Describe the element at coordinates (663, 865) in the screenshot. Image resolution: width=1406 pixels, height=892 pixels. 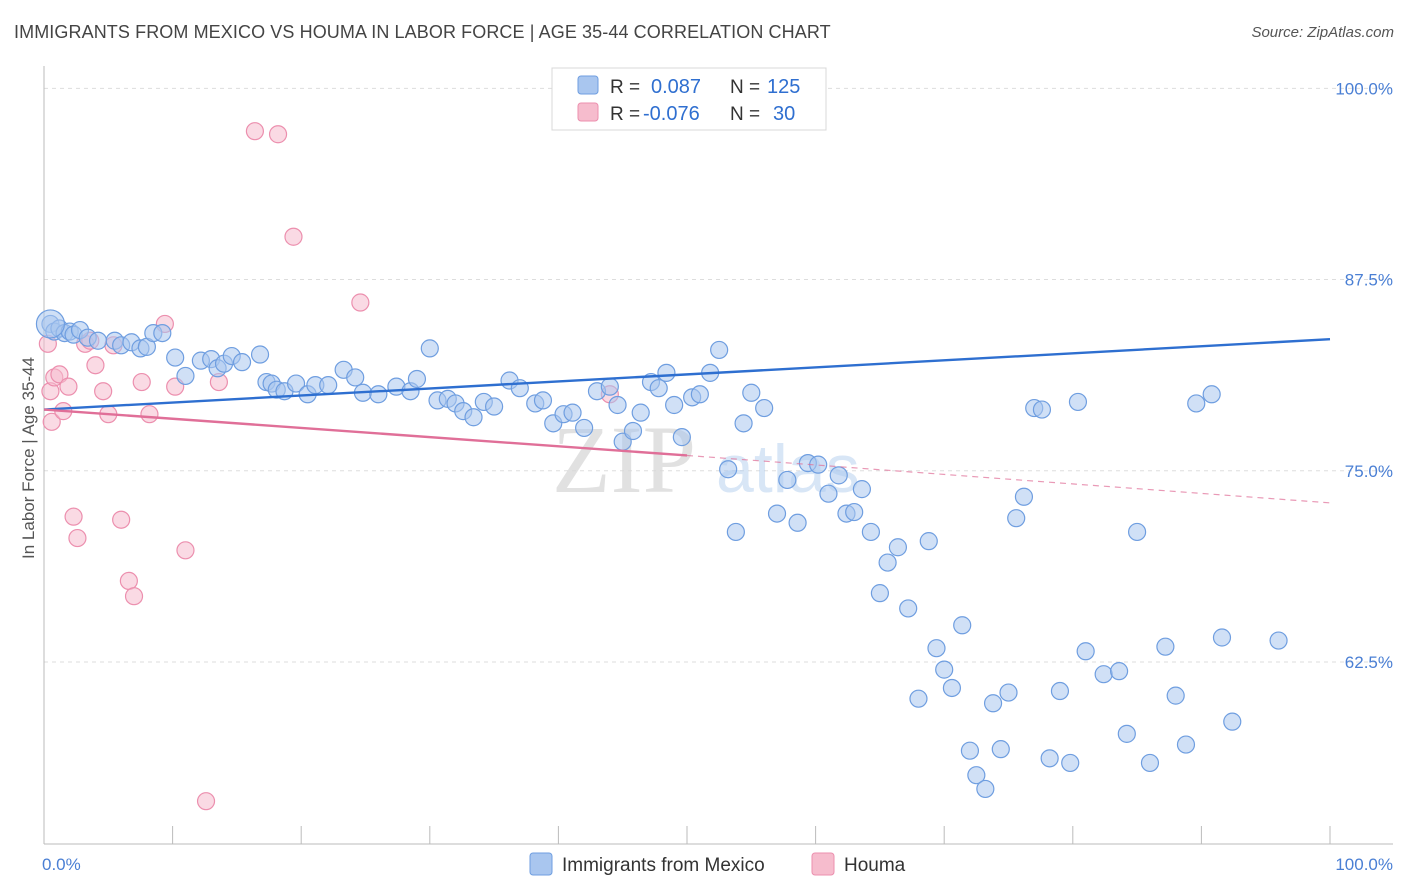
I see `bottom-legend-label-mexico: Immigrants from Mexico` at that location.